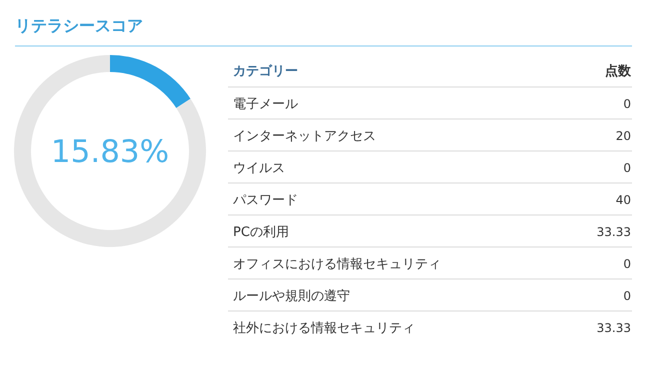  What do you see at coordinates (618, 71) in the screenshot?
I see `text: 点数` at bounding box center [618, 71].